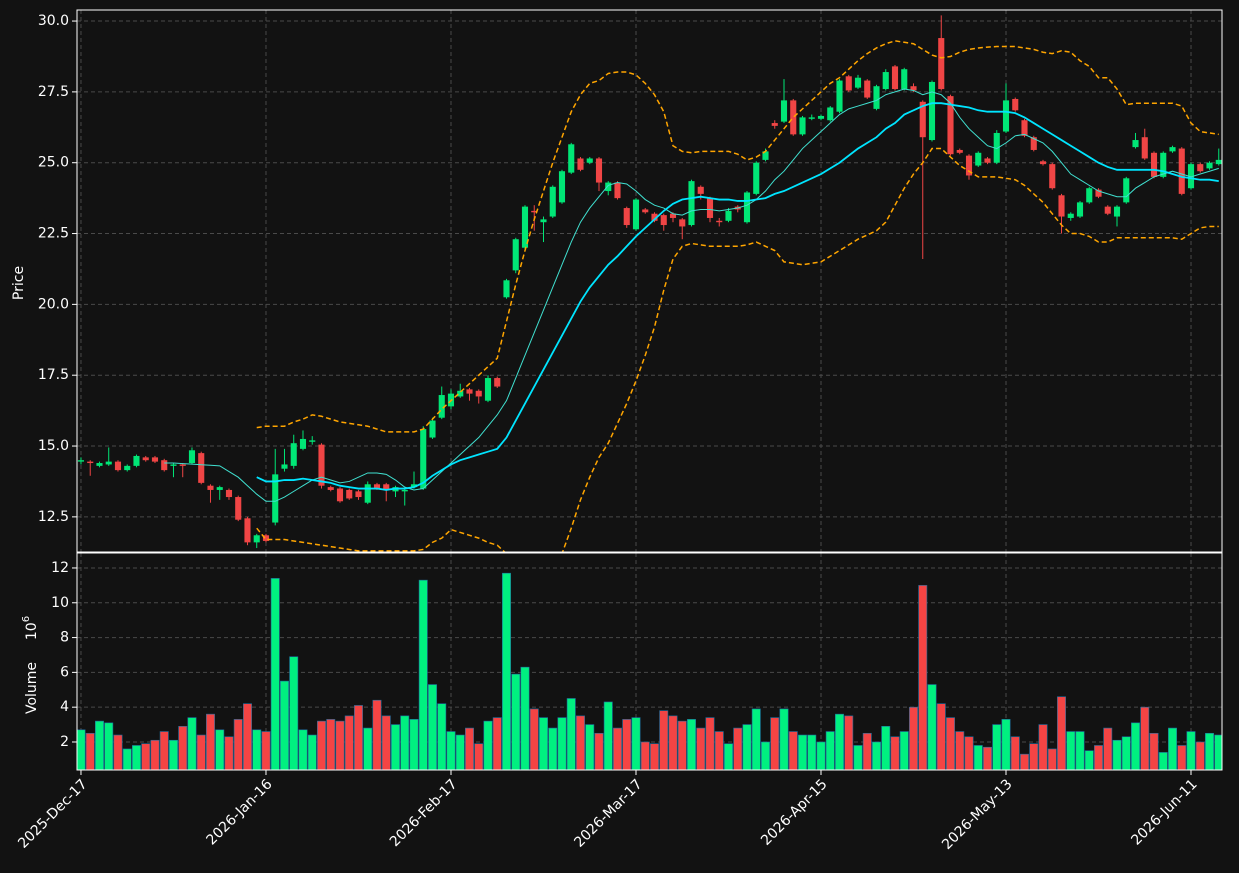  Describe the element at coordinates (53, 304) in the screenshot. I see `y-tick-label: 20.0` at that location.